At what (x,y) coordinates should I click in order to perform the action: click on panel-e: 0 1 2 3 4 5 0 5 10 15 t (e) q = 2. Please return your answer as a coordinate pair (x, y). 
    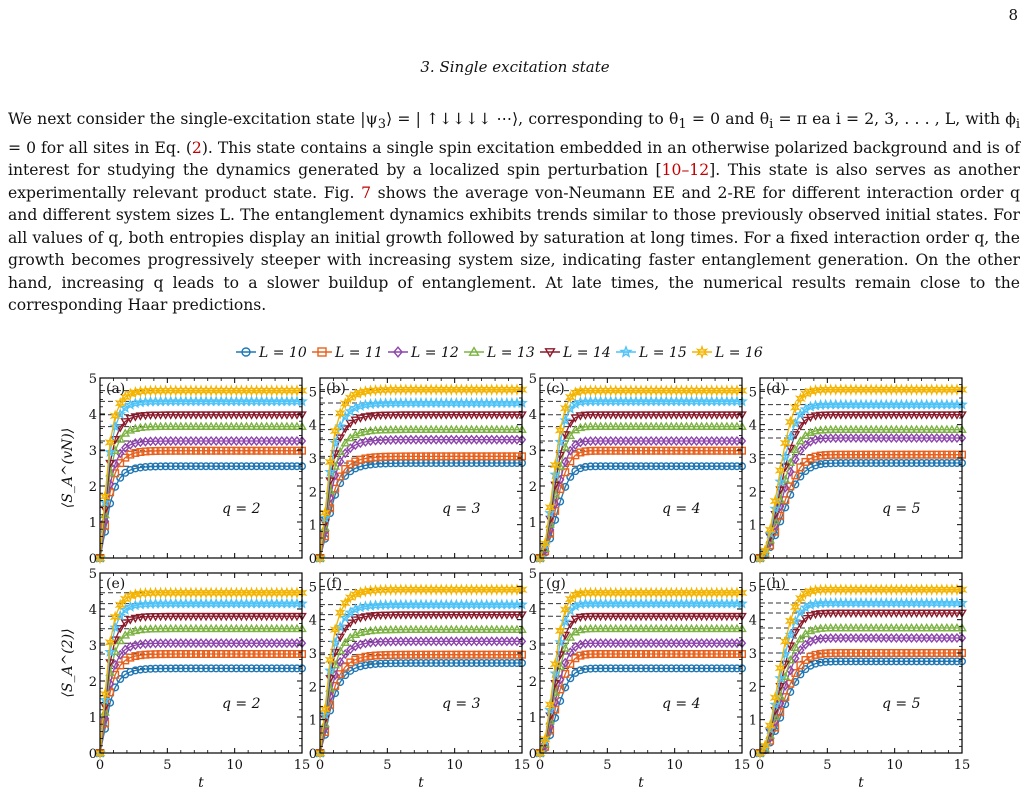
    Looking at the image, I should click on (200, 679).